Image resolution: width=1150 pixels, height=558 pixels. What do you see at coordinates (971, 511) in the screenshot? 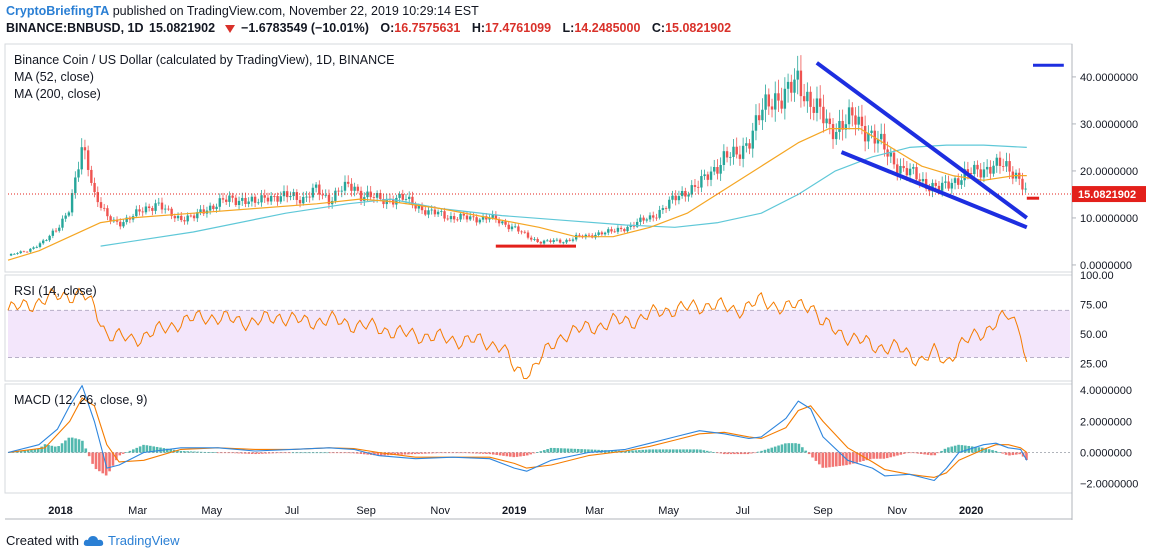
I see `time-tick-label: 2020` at bounding box center [971, 511].